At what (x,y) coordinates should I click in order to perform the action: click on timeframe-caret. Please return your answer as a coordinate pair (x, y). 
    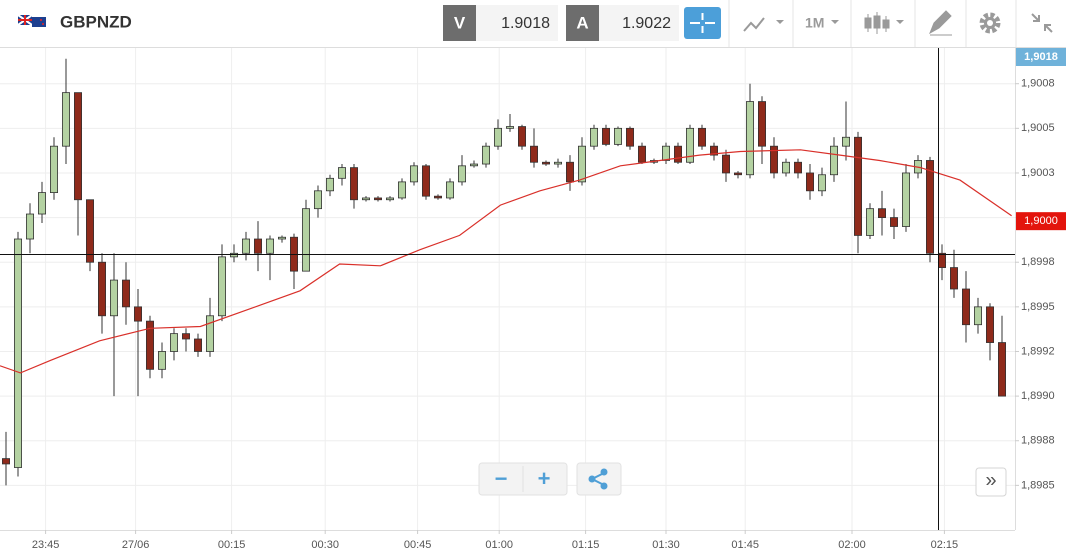
    Looking at the image, I should click on (835, 22).